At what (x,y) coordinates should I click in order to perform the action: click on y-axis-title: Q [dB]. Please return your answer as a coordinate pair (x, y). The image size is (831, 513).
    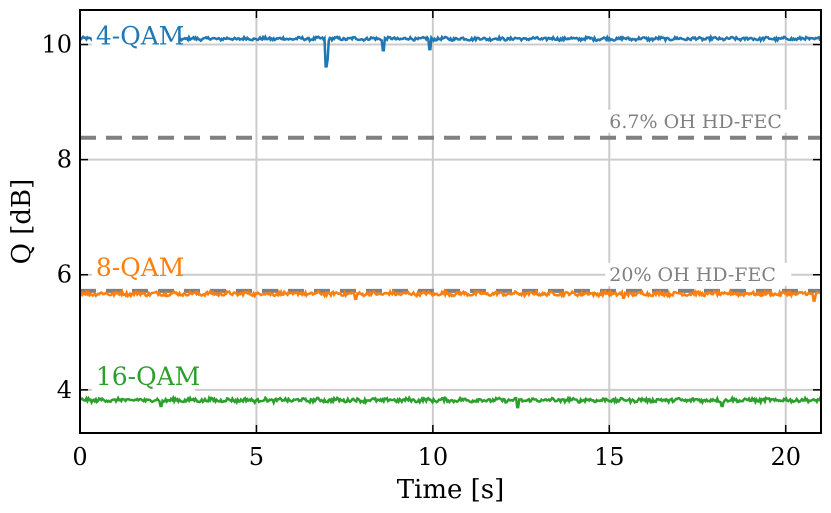
    Looking at the image, I should click on (22, 222).